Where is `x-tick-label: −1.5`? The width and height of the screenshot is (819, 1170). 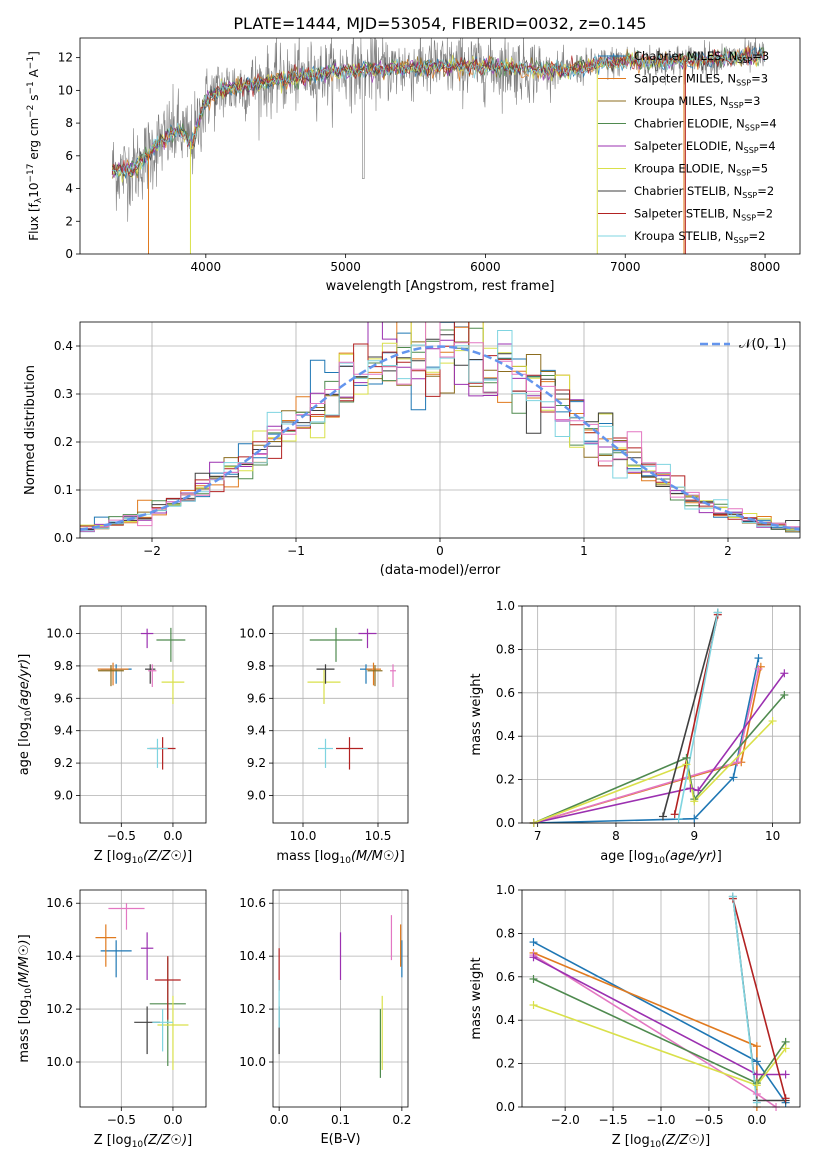 x-tick-label: −1.5 is located at coordinates (612, 1120).